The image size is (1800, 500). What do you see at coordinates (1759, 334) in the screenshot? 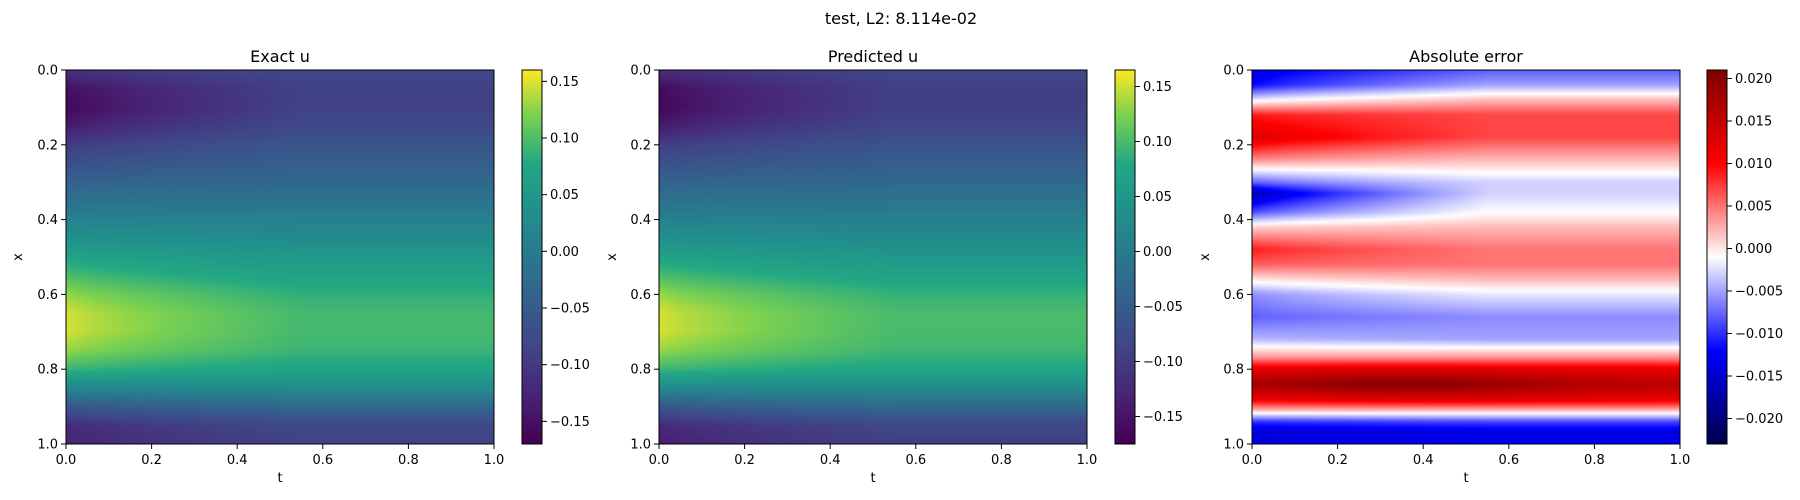
I see `colorbar-tick-label: −0.010` at bounding box center [1759, 334].